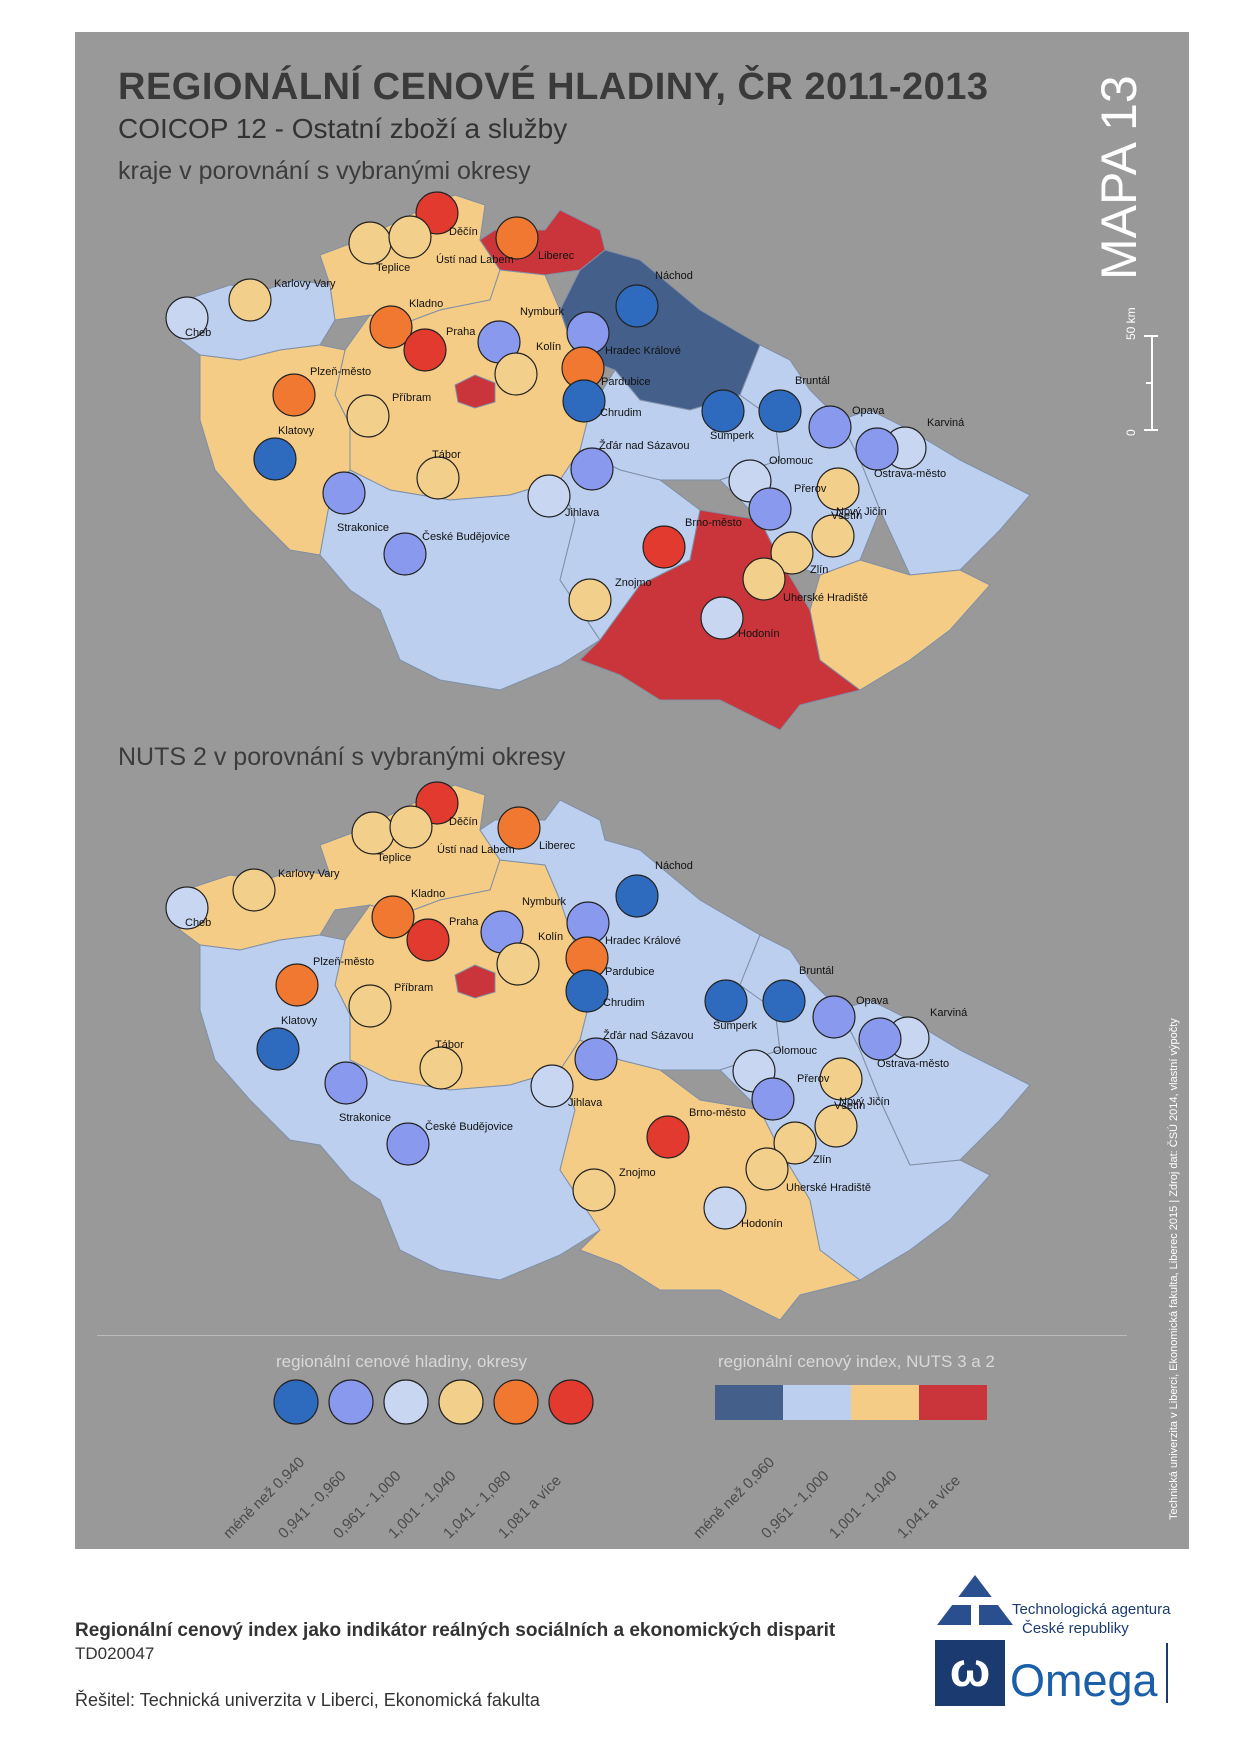 The image size is (1241, 1755). What do you see at coordinates (425, 350) in the screenshot?
I see `district-marker-praha` at bounding box center [425, 350].